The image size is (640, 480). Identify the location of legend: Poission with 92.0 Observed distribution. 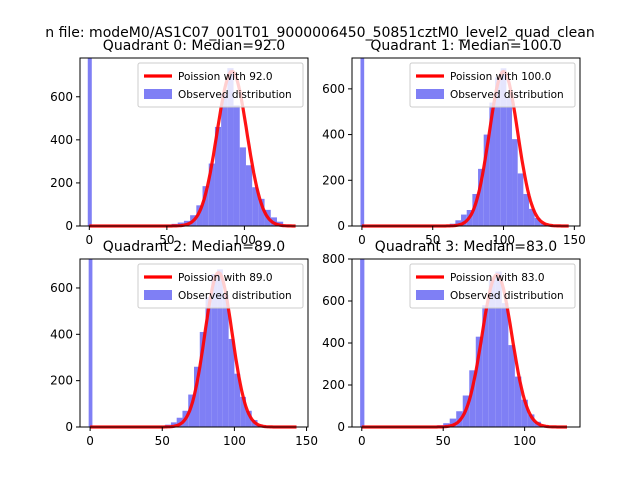
(220, 85).